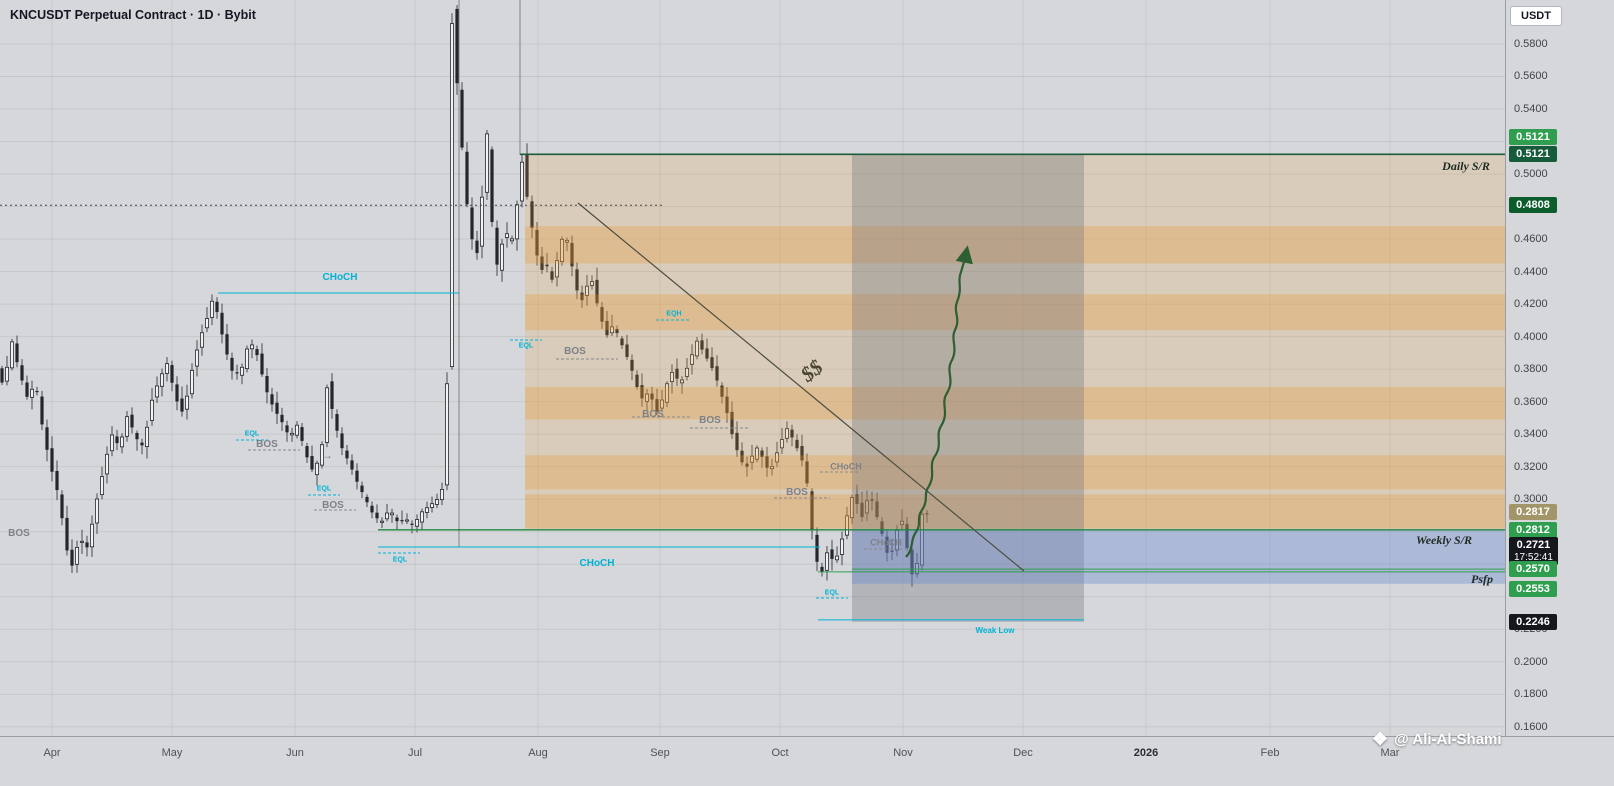  What do you see at coordinates (1444, 540) in the screenshot?
I see `label-weekly-sr: Weekly S/R` at bounding box center [1444, 540].